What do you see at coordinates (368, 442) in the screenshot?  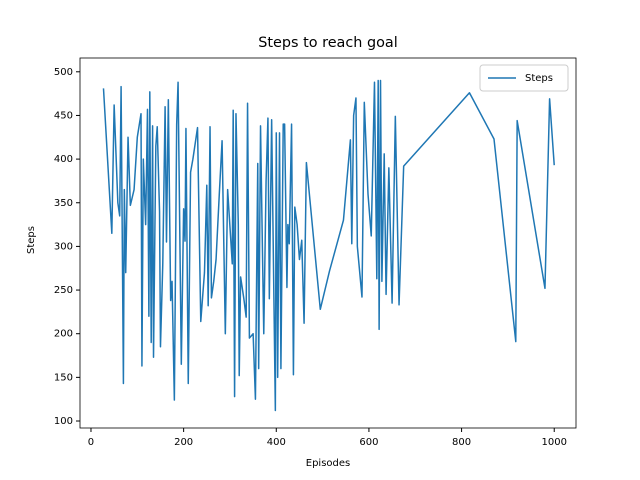 I see `x-tick-label: 600` at bounding box center [368, 442].